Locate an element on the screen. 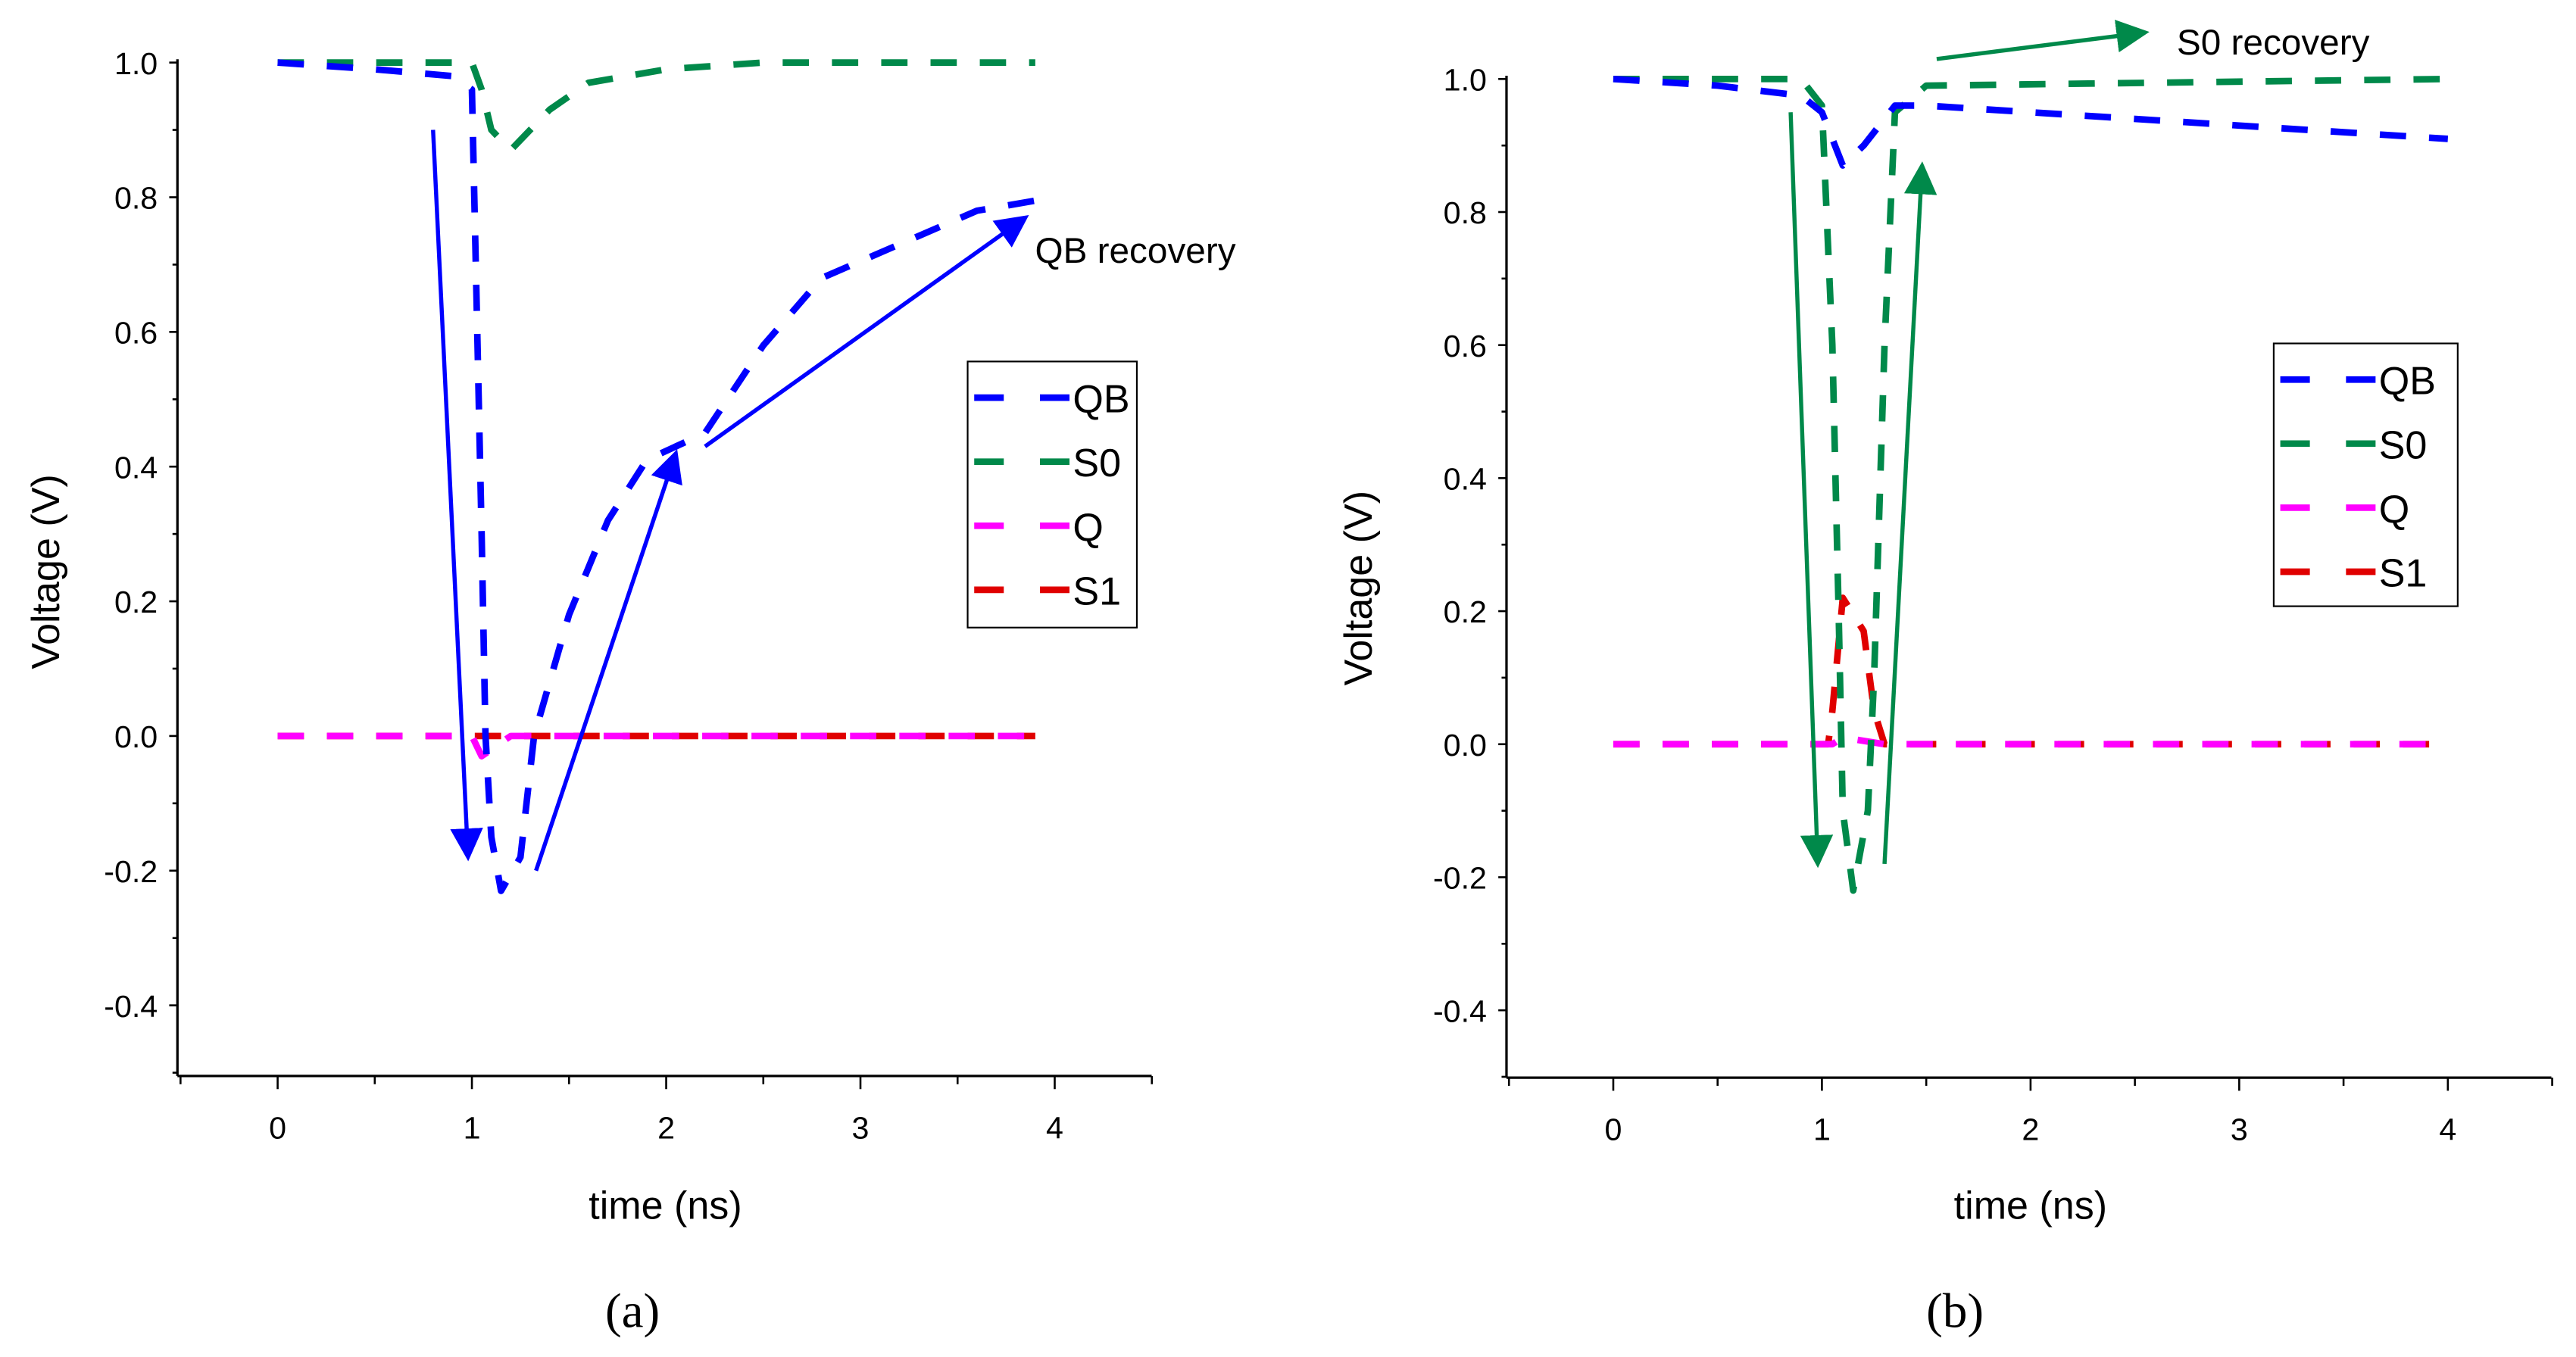  panel-caption: (b) is located at coordinates (1955, 1311).